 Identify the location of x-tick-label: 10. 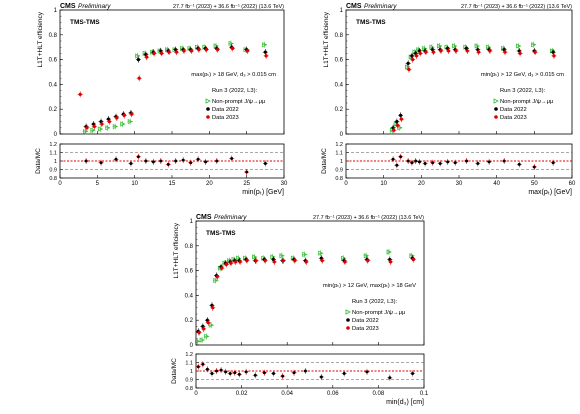
(134, 184).